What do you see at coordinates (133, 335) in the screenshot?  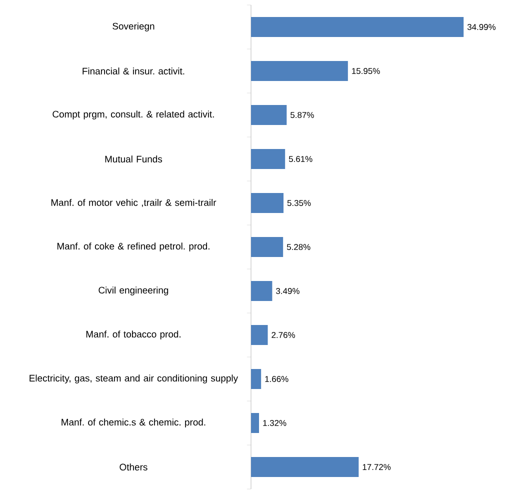 I see `y-tick-label: Manf. of tobacco prod.` at bounding box center [133, 335].